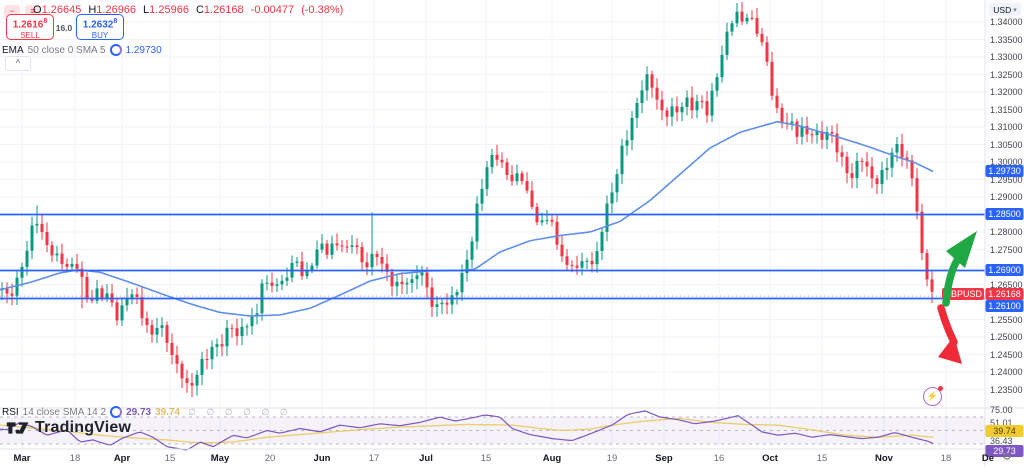 The width and height of the screenshot is (1024, 467). What do you see at coordinates (1006, 57) in the screenshot?
I see `svg-text: 1.33000` at bounding box center [1006, 57].